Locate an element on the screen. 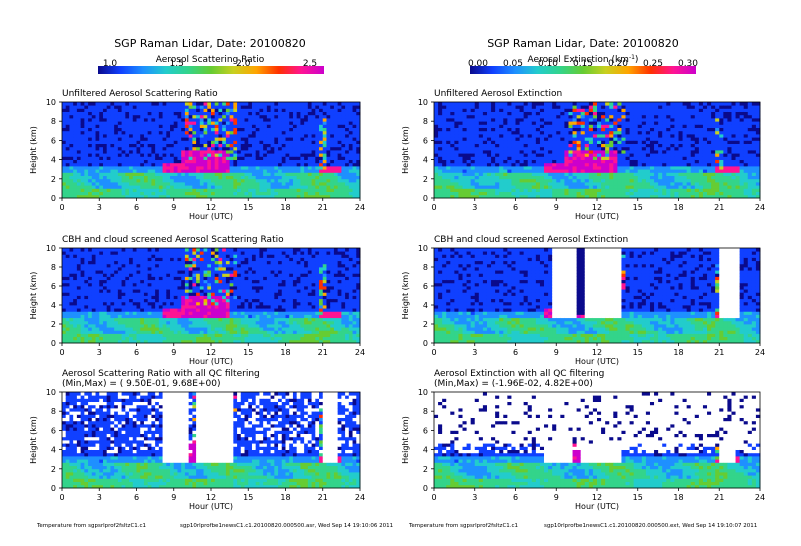  colorbar-tick-label: 0.15 is located at coordinates (583, 64).